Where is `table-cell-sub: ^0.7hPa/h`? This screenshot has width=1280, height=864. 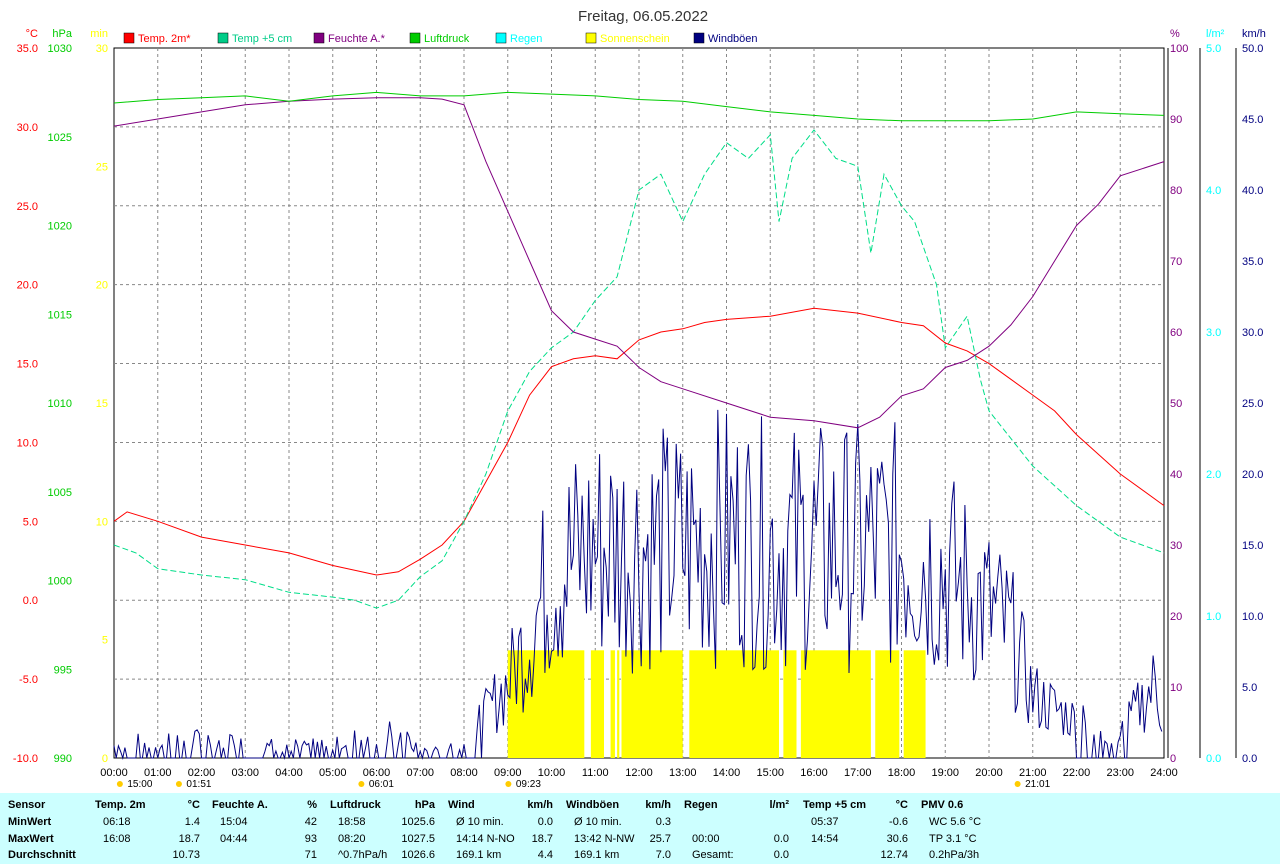
table-cell-sub: ^0.7hPa/h is located at coordinates (363, 855).